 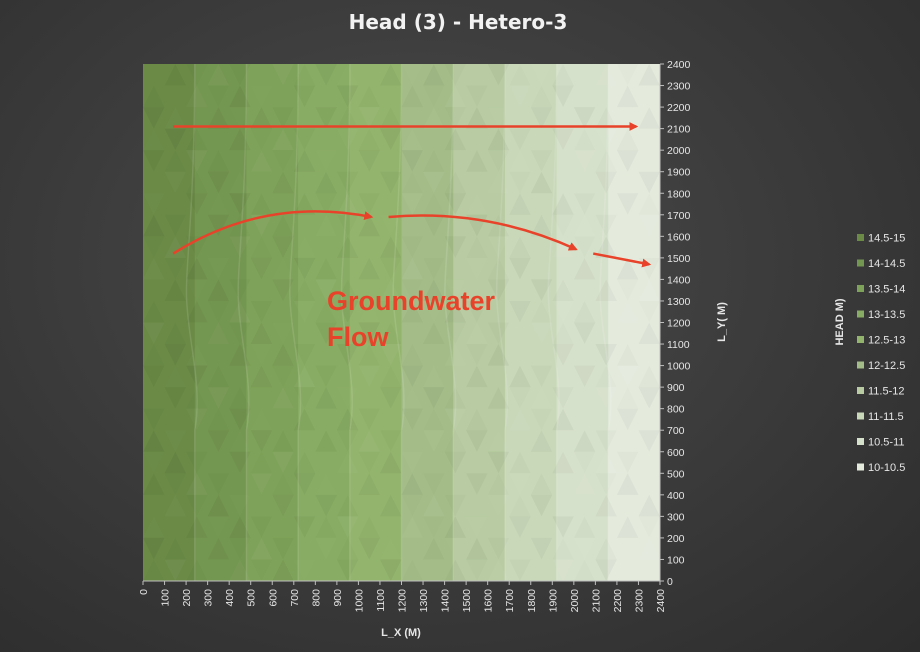 What do you see at coordinates (639, 601) in the screenshot?
I see `x-tick-label: 2300` at bounding box center [639, 601].